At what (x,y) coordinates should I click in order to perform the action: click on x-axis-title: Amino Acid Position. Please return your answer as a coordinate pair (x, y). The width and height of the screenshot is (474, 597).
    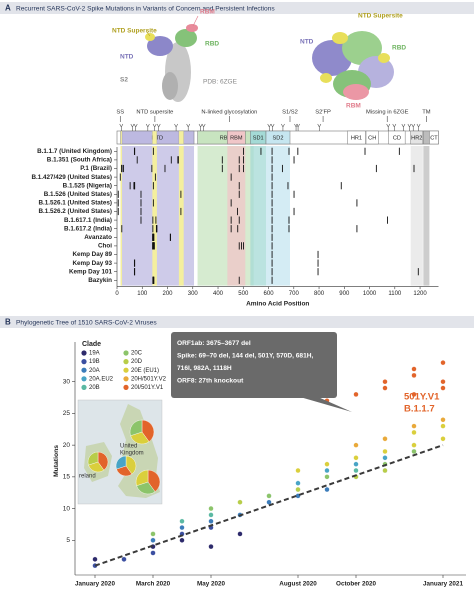
    Looking at the image, I should click on (277, 303).